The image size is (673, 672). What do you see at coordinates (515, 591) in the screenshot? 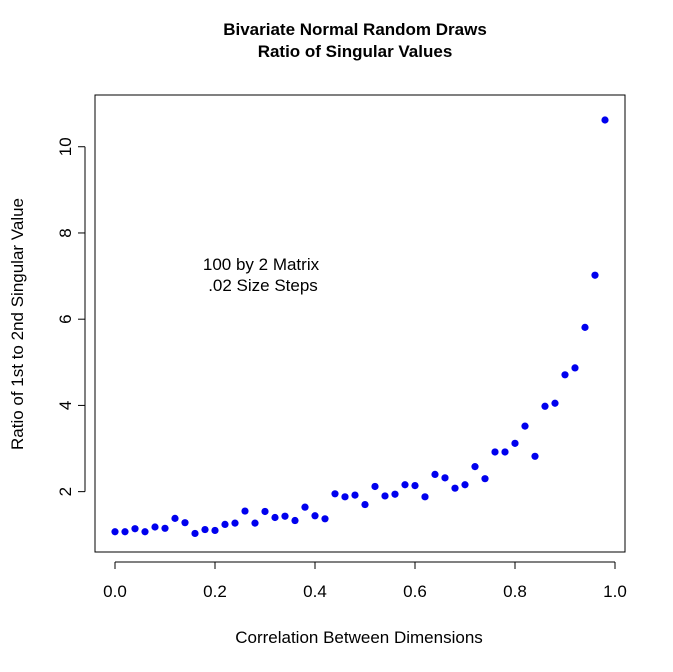
I see `x-tick-label: 0.8` at bounding box center [515, 591].